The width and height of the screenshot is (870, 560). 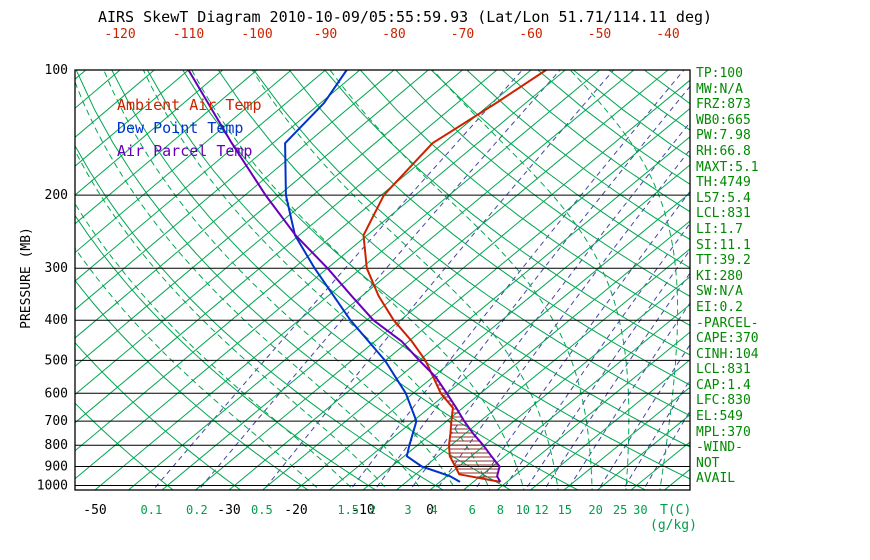 I want to click on stats-line: CAP:1.4, so click(x=723, y=385).